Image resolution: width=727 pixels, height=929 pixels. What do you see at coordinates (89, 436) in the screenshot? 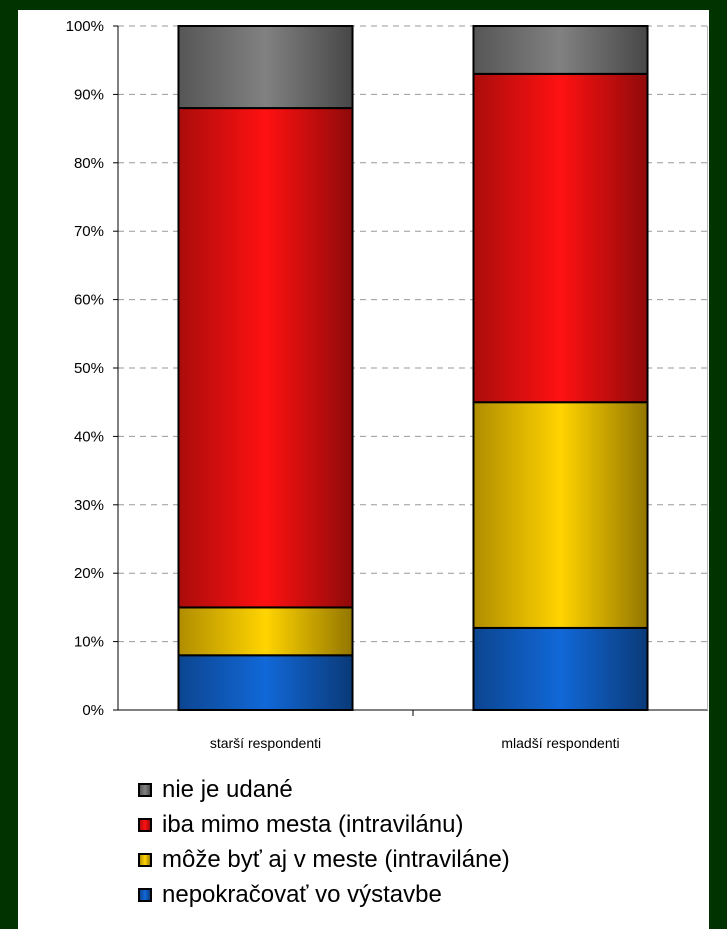
I see `y-tick-label: 40%` at bounding box center [89, 436].